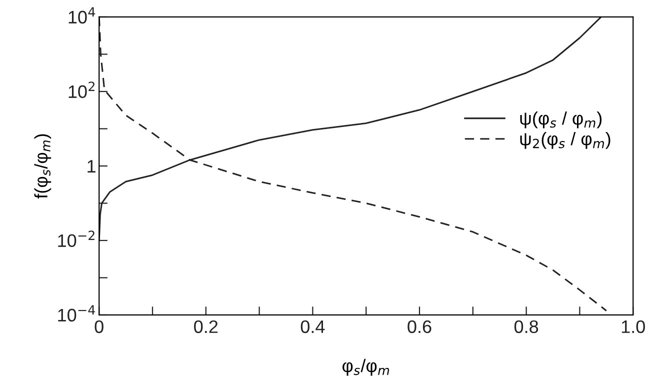  I want to click on x-tick-label: 0.6, so click(420, 327).